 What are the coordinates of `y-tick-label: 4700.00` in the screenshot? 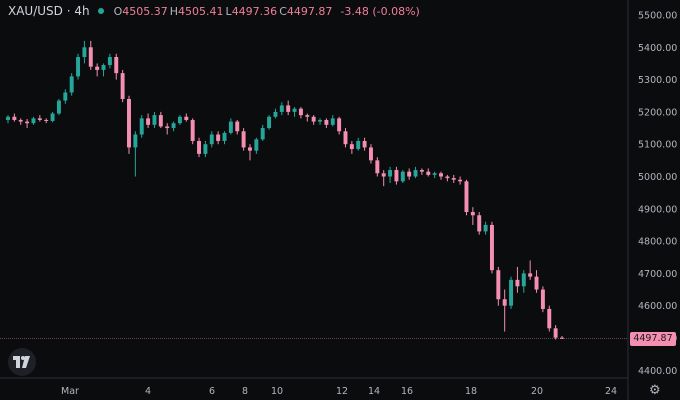 It's located at (657, 274).